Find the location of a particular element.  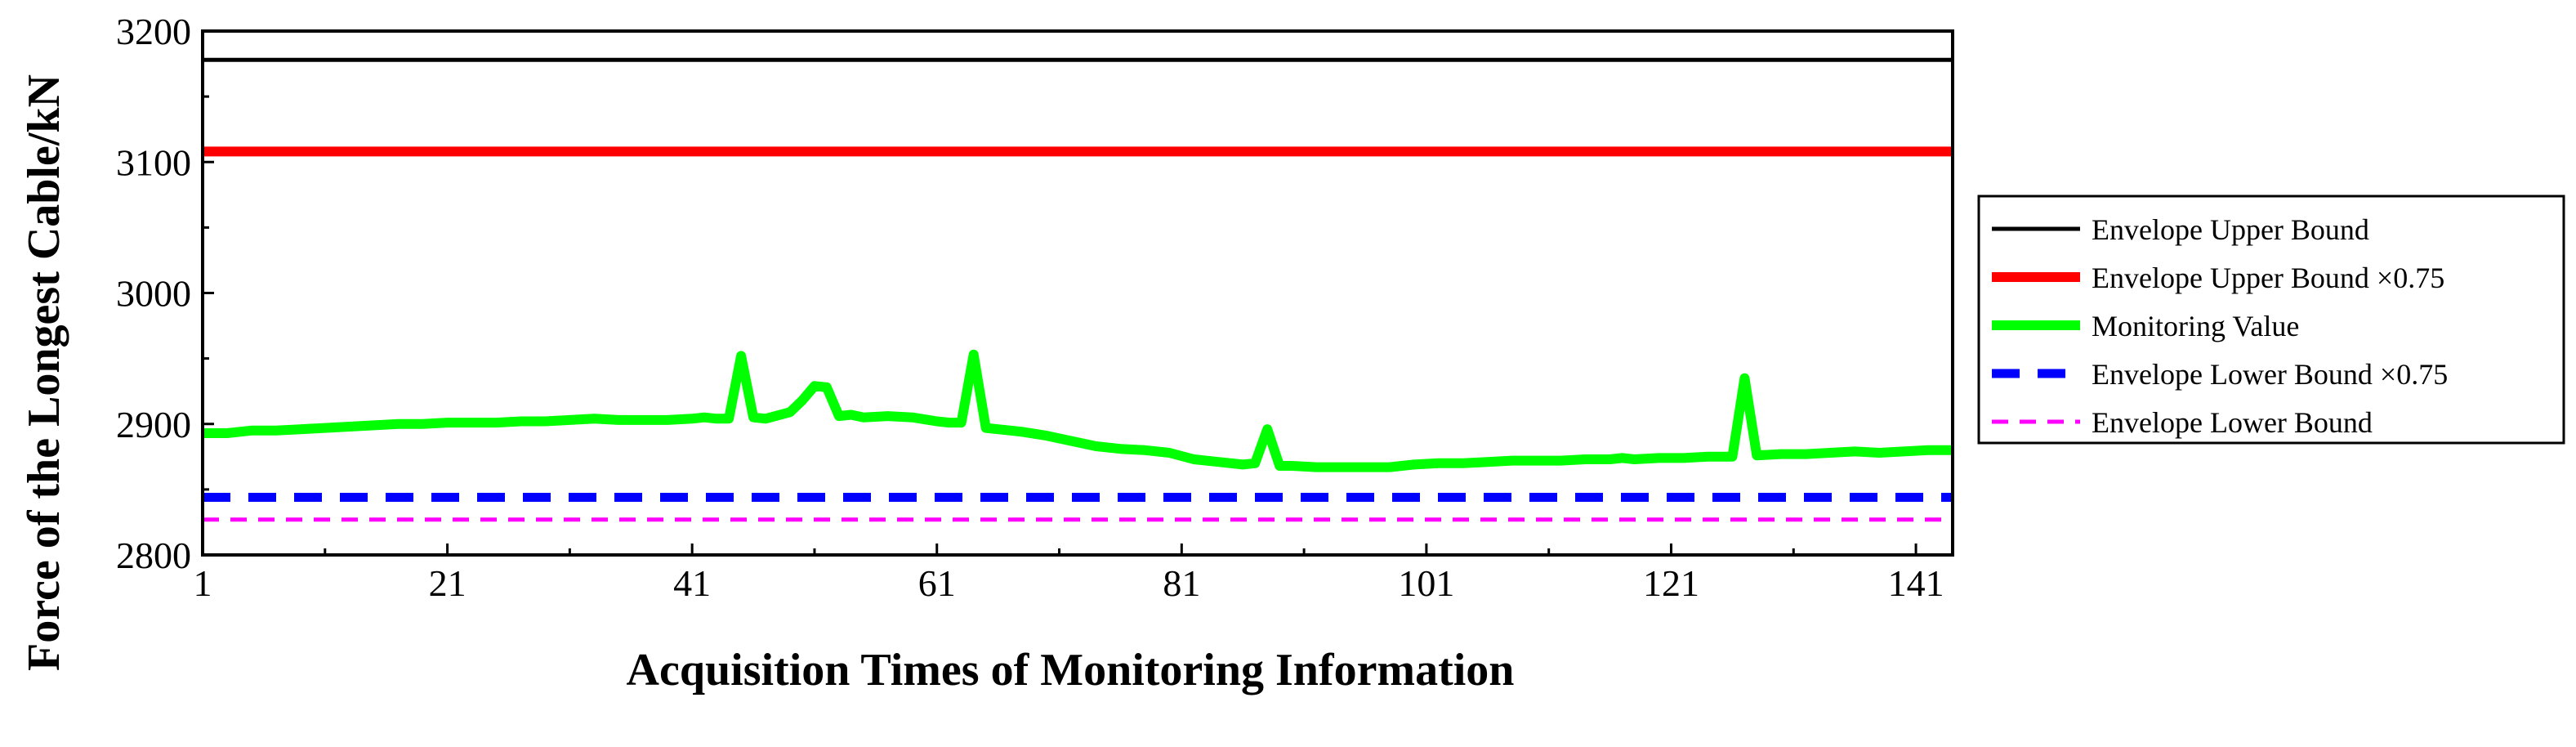

x-tick-label: 81 is located at coordinates (1182, 583).